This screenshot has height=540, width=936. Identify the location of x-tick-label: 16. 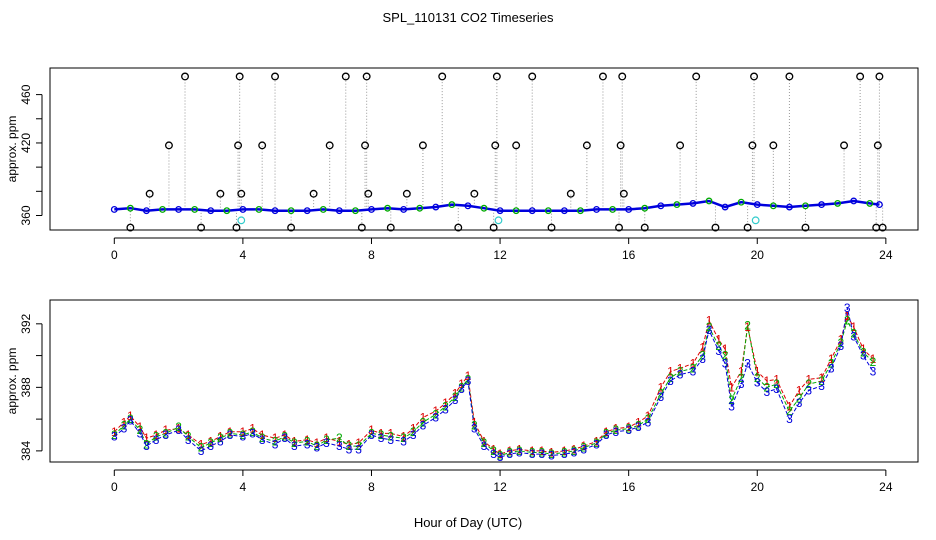
(629, 487).